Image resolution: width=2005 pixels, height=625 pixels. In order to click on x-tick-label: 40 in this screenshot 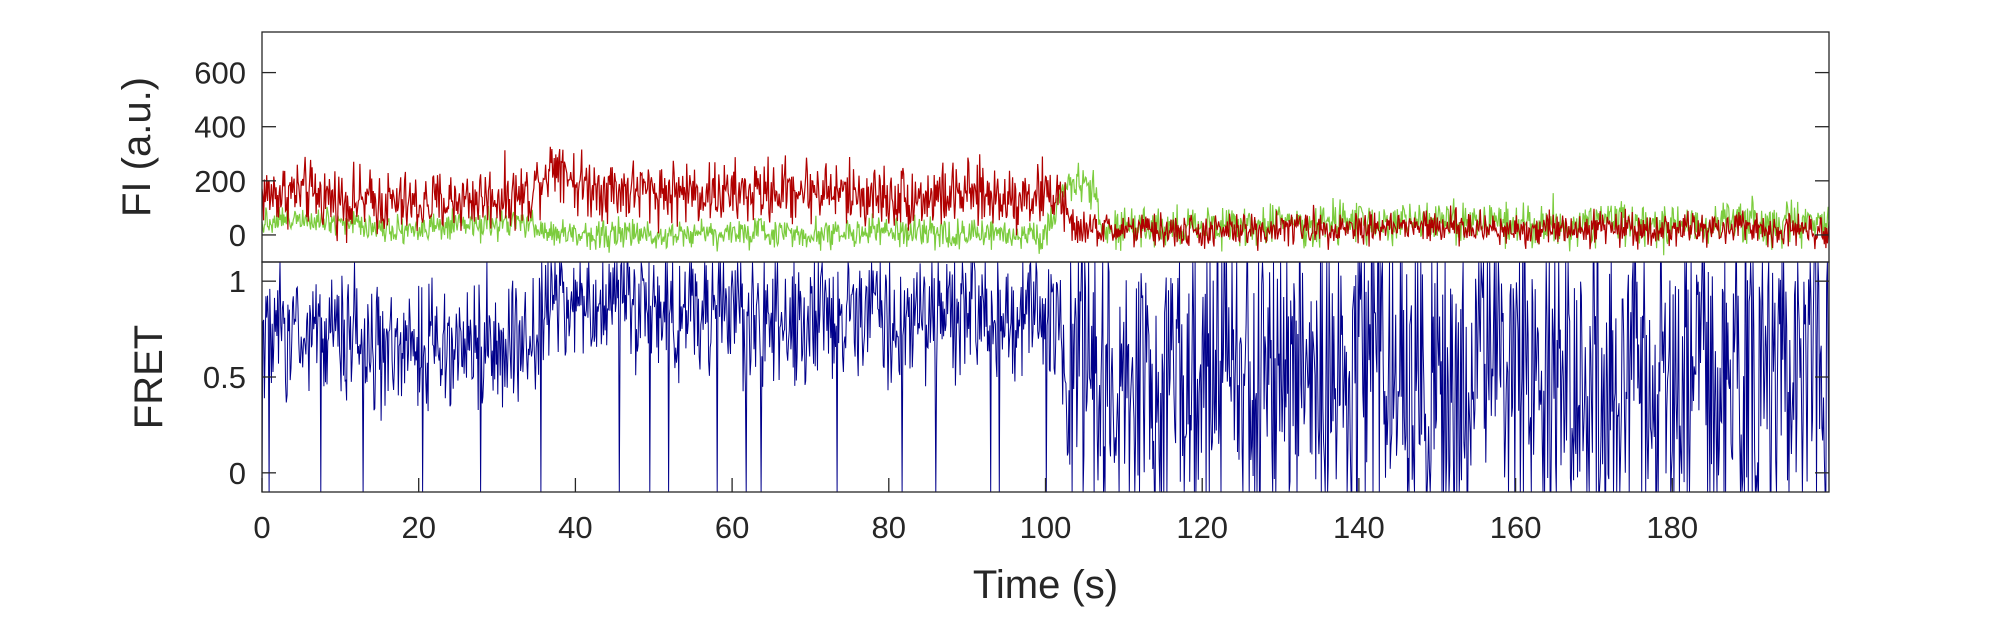, I will do `click(575, 527)`.